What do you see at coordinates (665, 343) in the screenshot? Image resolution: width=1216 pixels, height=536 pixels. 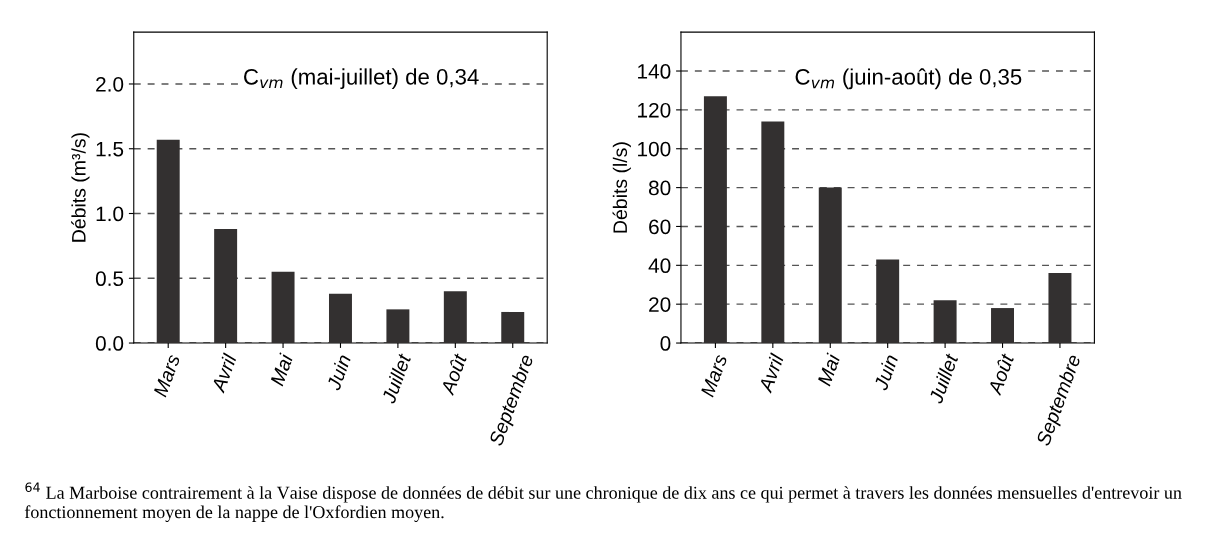 I see `y-tick-label: 0` at bounding box center [665, 343].